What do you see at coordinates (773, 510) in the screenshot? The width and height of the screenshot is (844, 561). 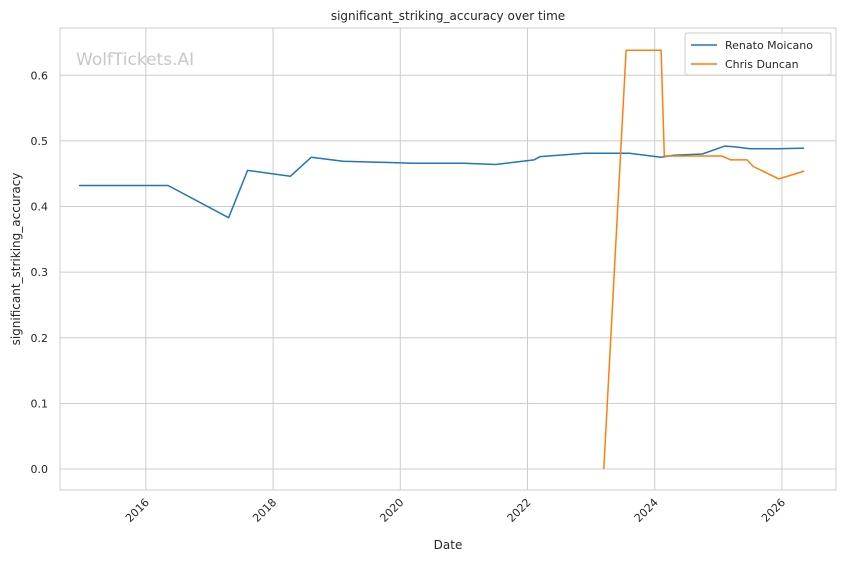 I see `x-tick-label: 2026` at bounding box center [773, 510].